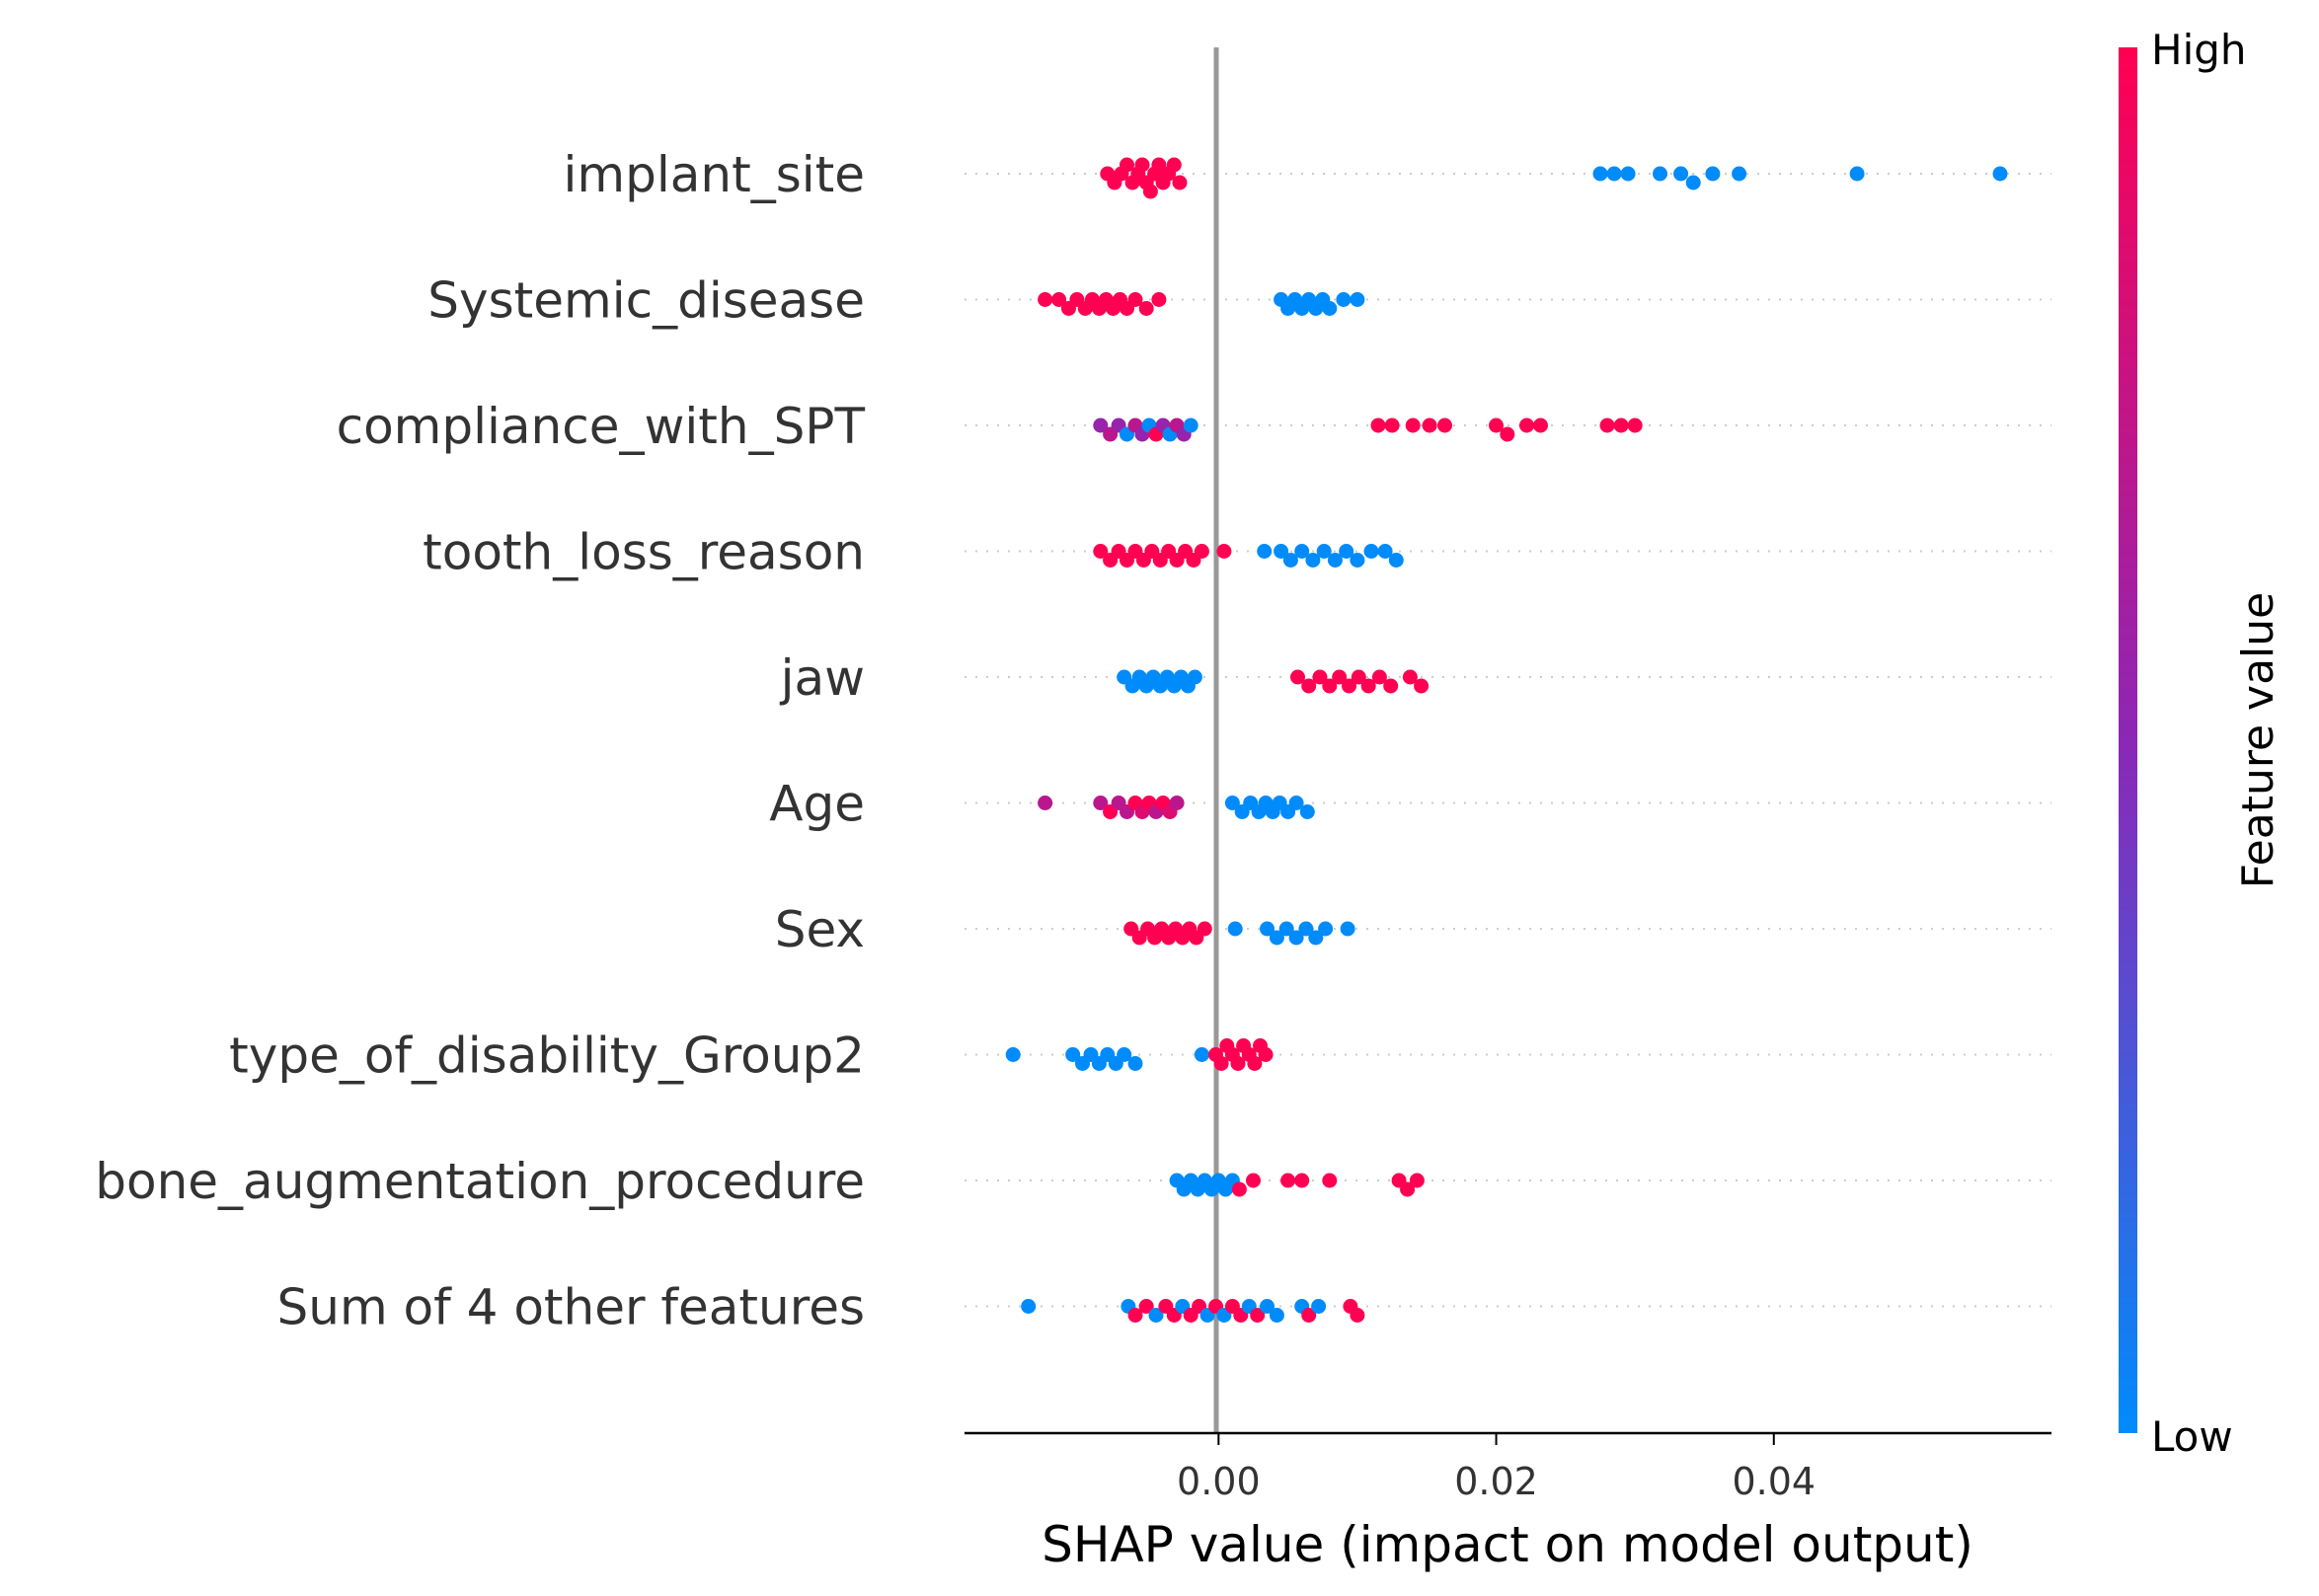  What do you see at coordinates (820, 929) in the screenshot?
I see `feature-label: Sex` at bounding box center [820, 929].